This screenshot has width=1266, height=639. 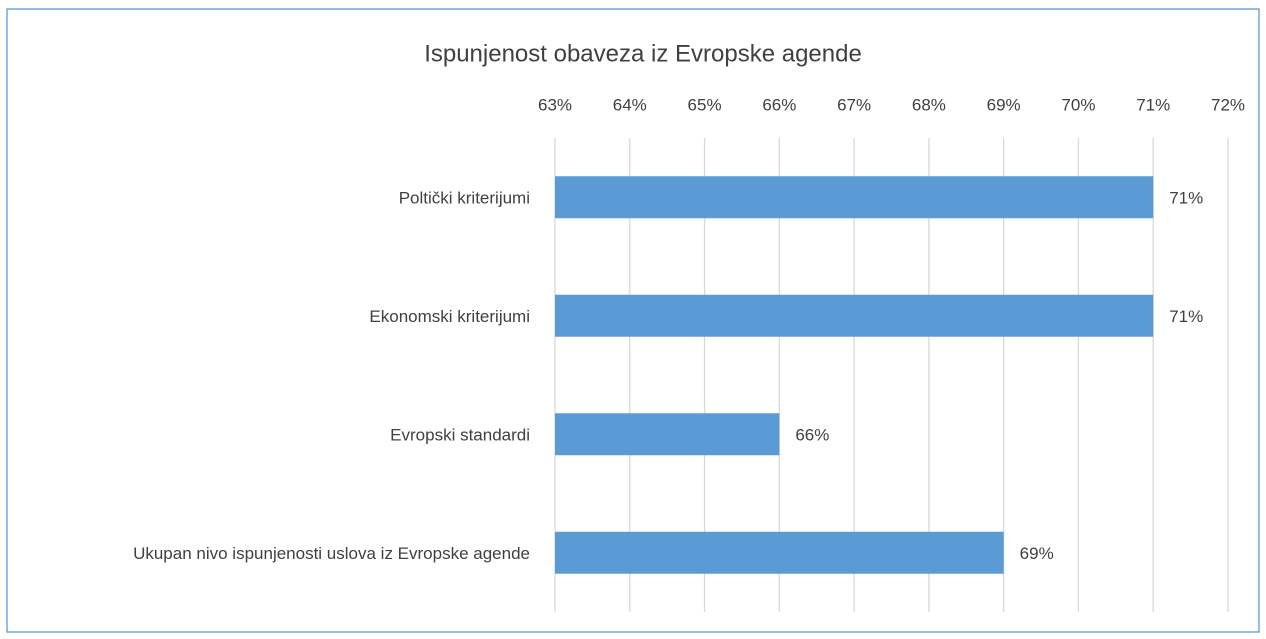 What do you see at coordinates (1153, 104) in the screenshot?
I see `x-tick-label: 71%` at bounding box center [1153, 104].